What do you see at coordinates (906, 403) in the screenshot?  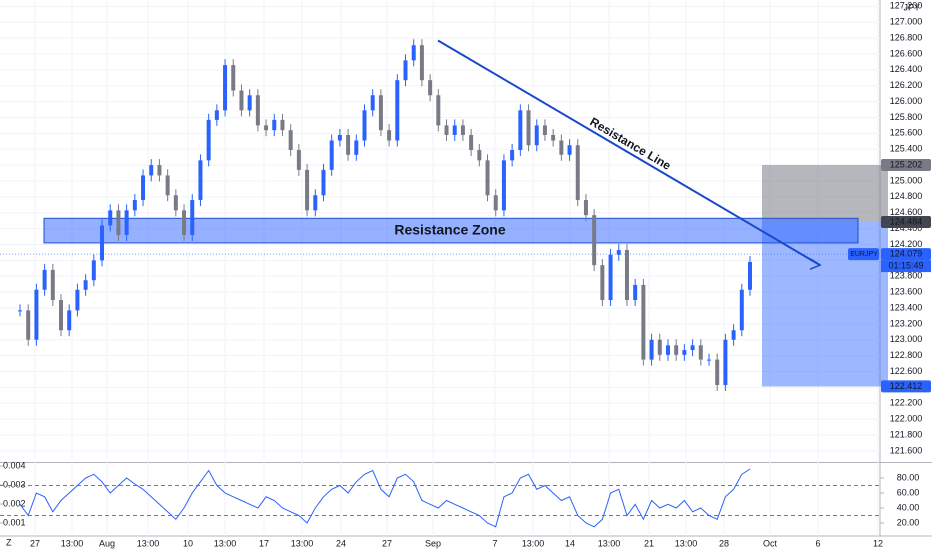 I see `y-tick-label: 122.200` at bounding box center [906, 403].